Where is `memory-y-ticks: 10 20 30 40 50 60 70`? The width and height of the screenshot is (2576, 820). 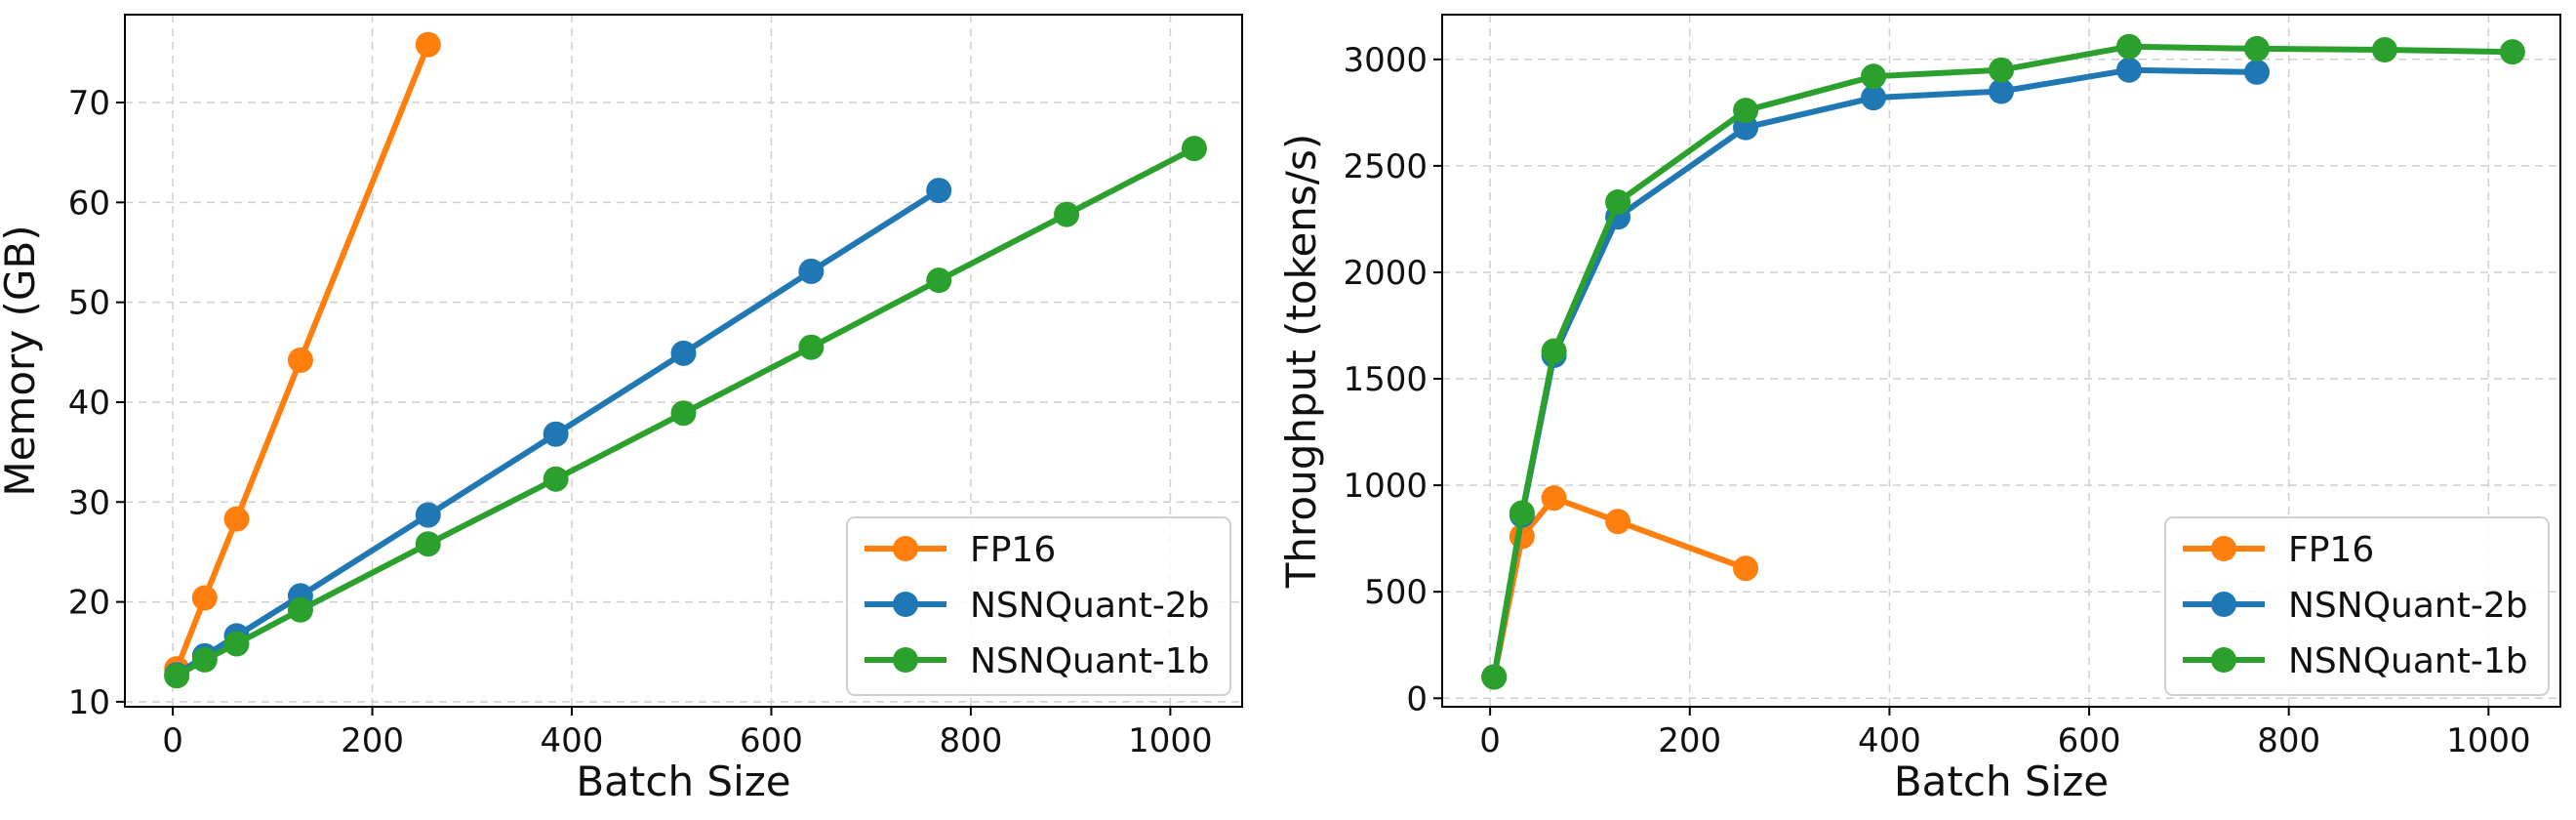 memory-y-ticks: 10 20 30 40 50 60 70 is located at coordinates (96, 403).